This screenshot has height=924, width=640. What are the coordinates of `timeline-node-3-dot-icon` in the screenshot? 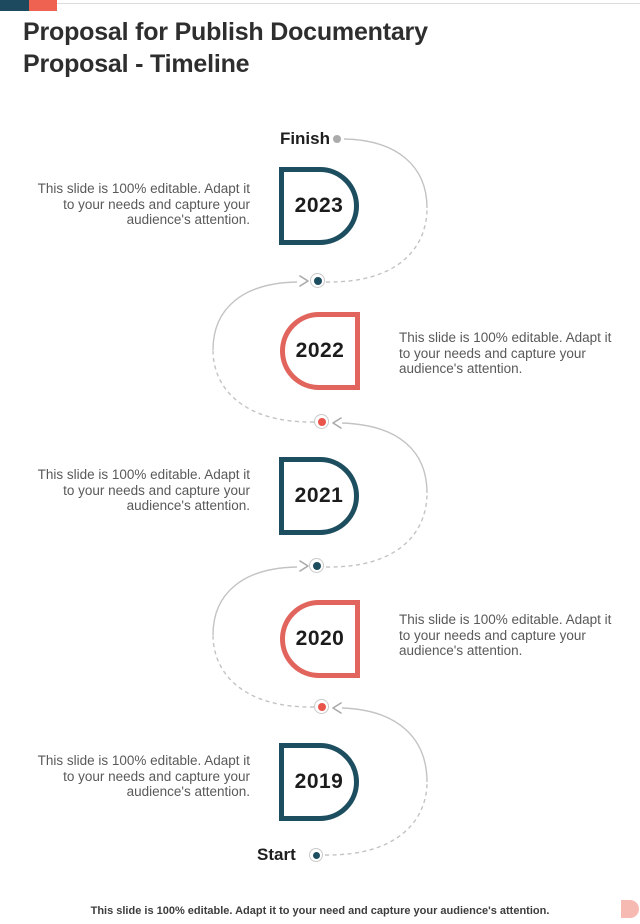 It's located at (316, 565).